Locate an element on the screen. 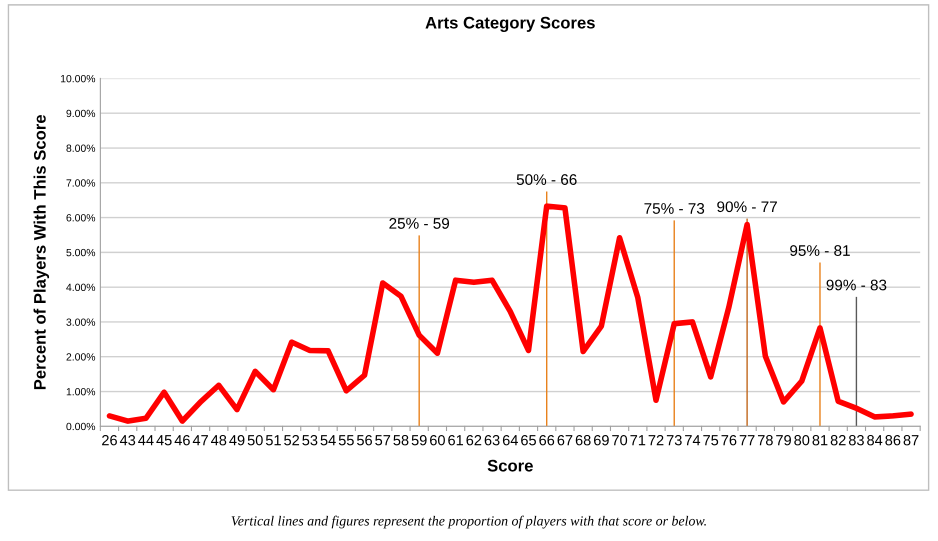  ref-line-label: 25% - 59 is located at coordinates (419, 223).